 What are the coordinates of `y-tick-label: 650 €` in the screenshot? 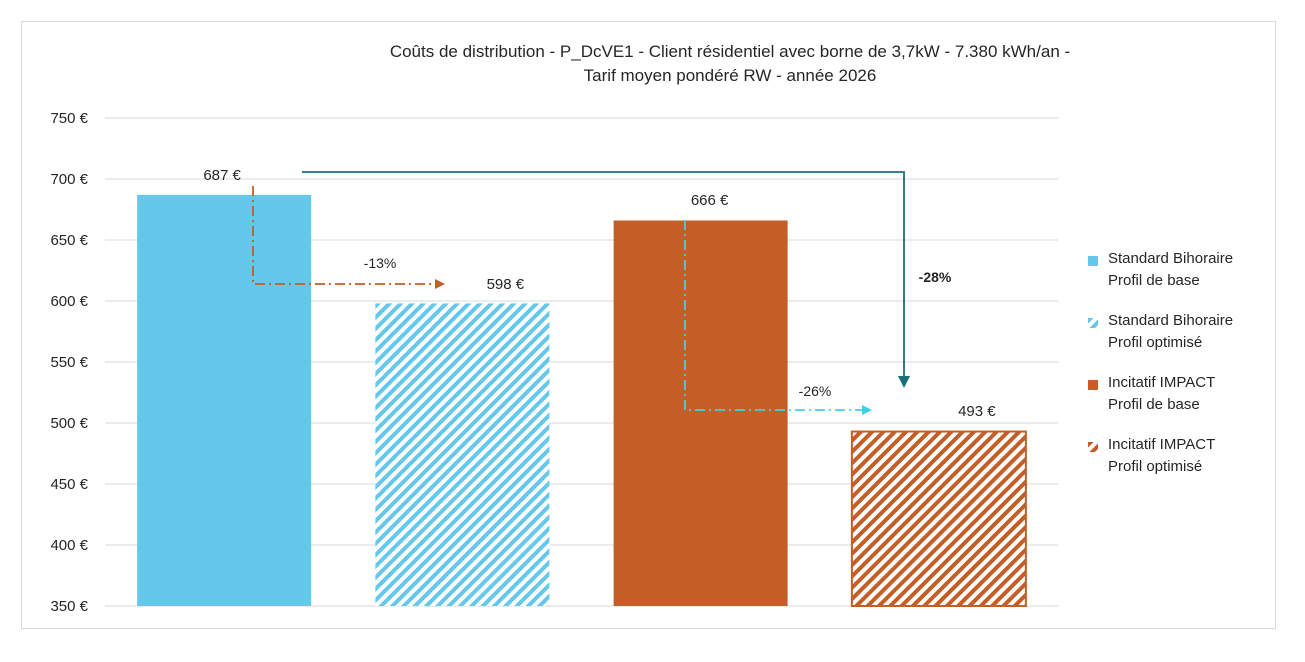 It's located at (69, 240).